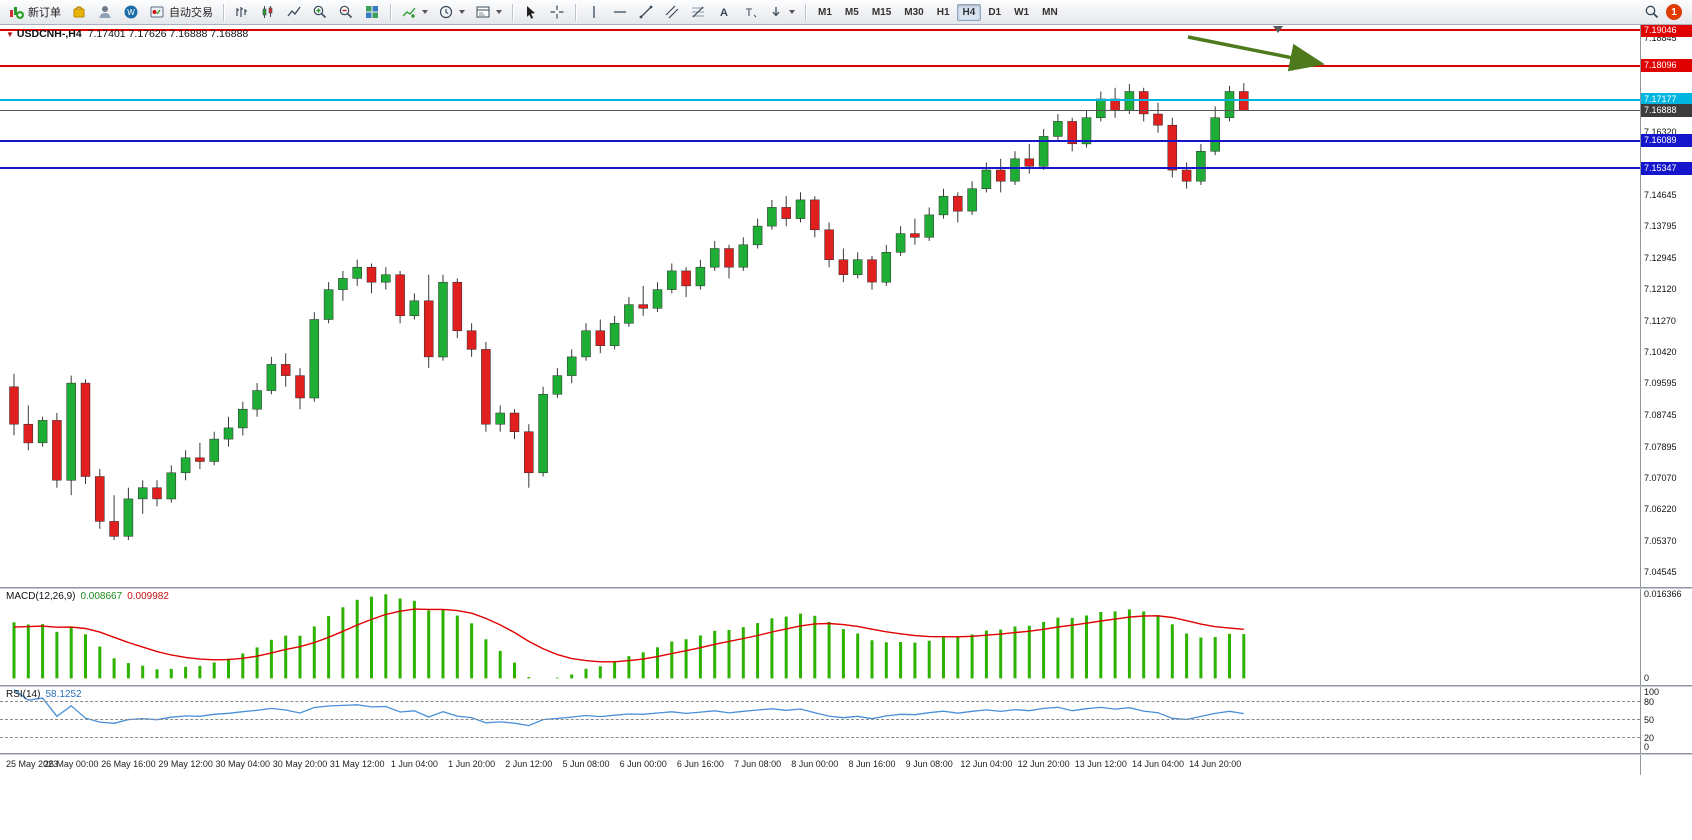 This screenshot has width=1692, height=840. I want to click on fibonacci-icon, so click(698, 12).